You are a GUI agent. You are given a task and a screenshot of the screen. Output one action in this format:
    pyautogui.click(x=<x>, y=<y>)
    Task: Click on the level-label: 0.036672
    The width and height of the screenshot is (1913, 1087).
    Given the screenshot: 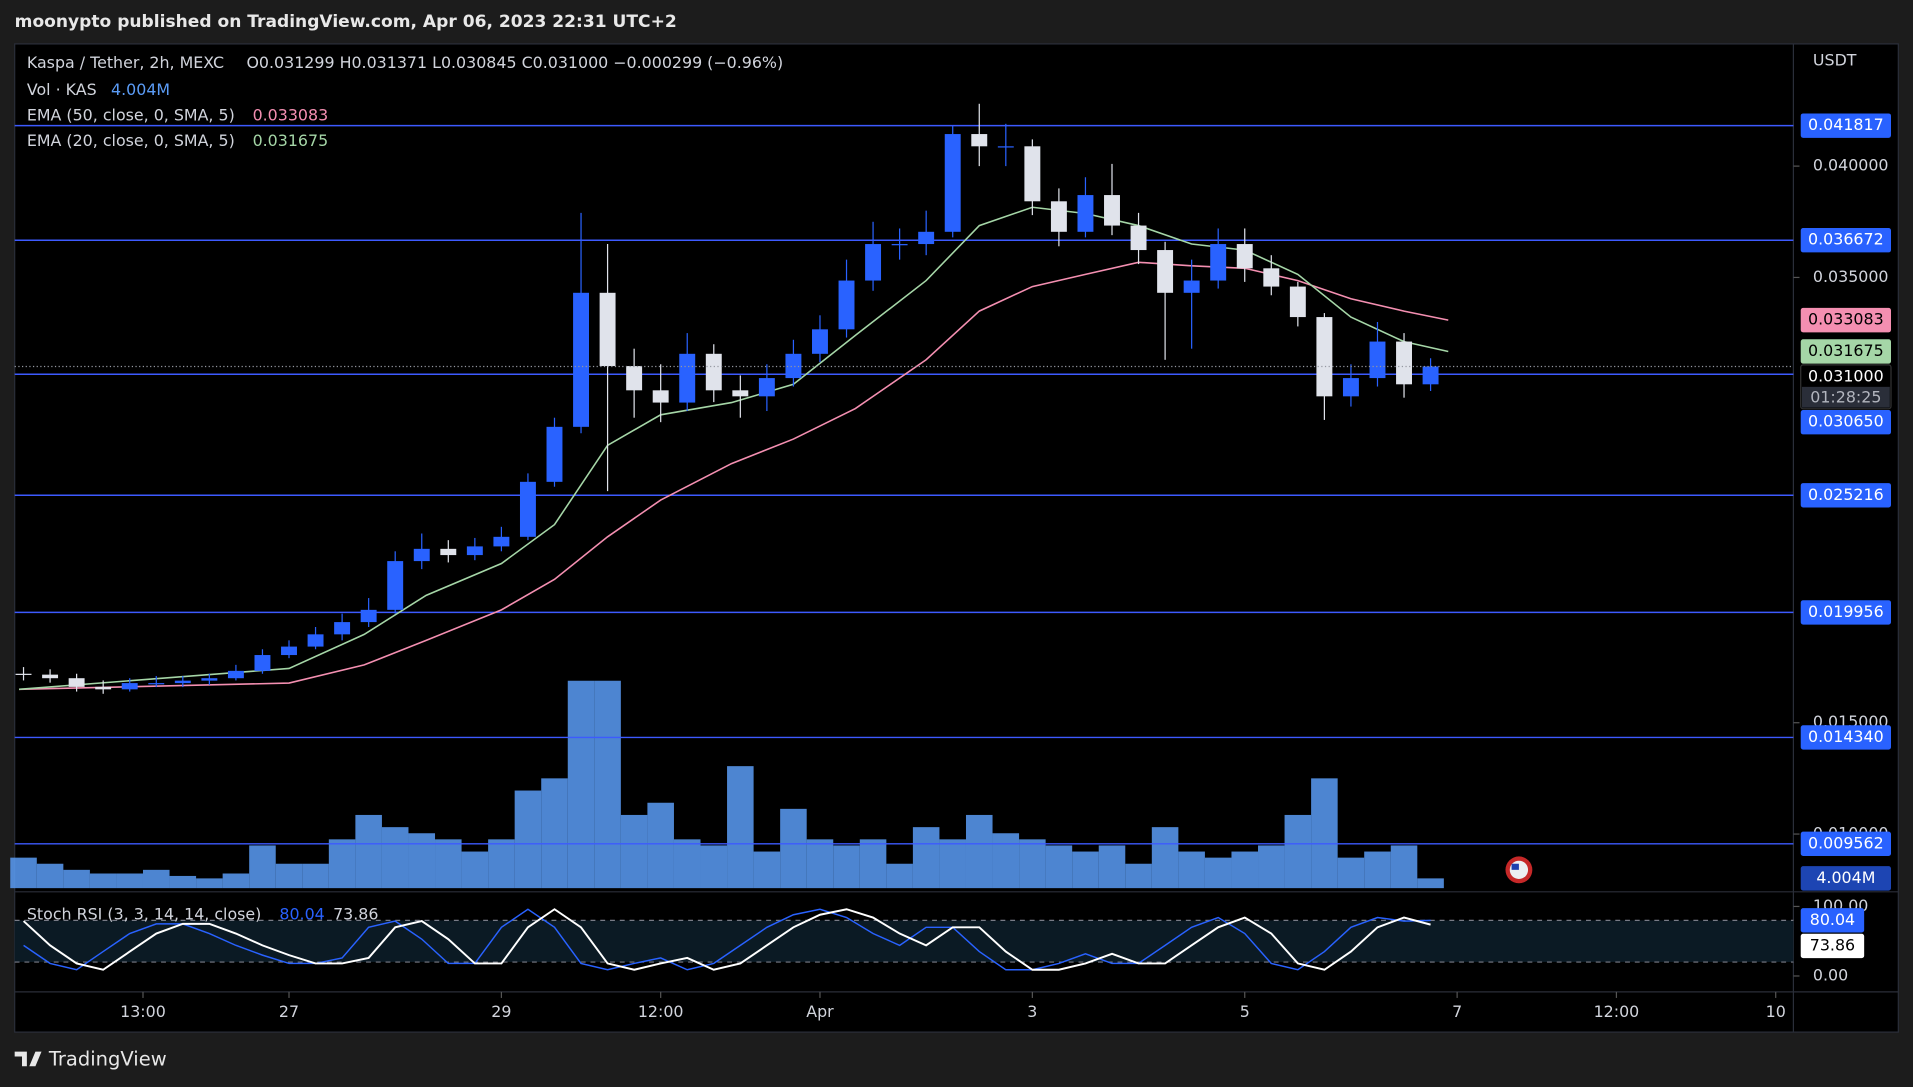 What is the action you would take?
    pyautogui.click(x=1846, y=239)
    